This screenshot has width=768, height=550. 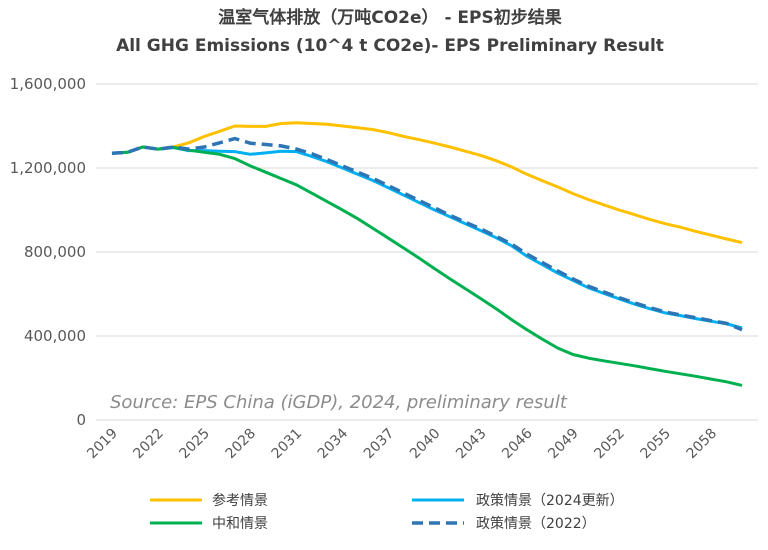 What do you see at coordinates (609, 444) in the screenshot?
I see `x-tick-label: 2052` at bounding box center [609, 444].